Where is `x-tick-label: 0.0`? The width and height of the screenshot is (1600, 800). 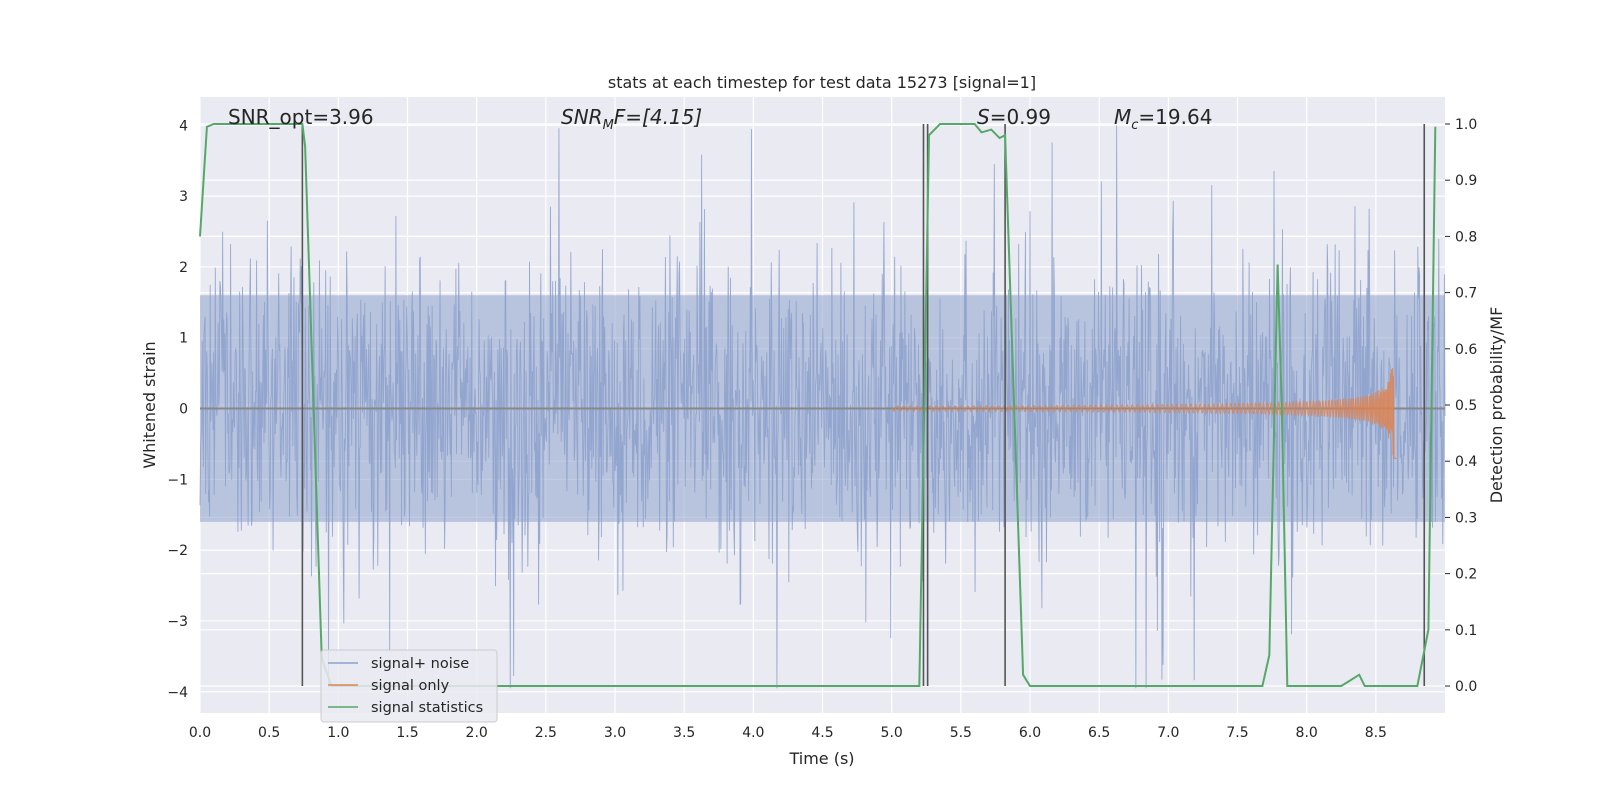
x-tick-label: 0.0 is located at coordinates (200, 733).